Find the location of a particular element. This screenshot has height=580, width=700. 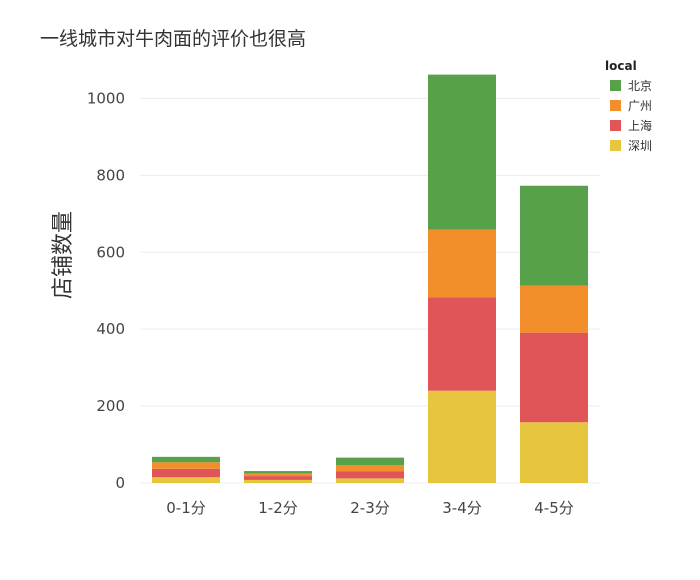

x-tick-label: 0-1分 is located at coordinates (186, 508).